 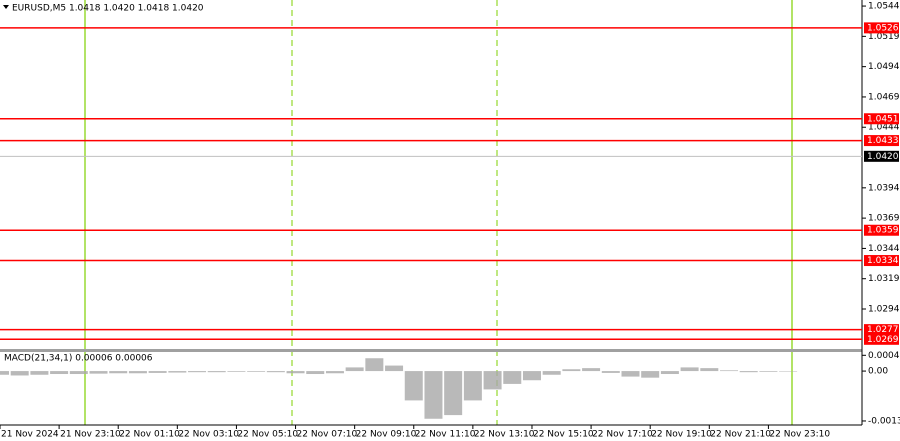 What do you see at coordinates (267, 435) in the screenshot?
I see `x-tick-label: 22 Nov 05:10` at bounding box center [267, 435].